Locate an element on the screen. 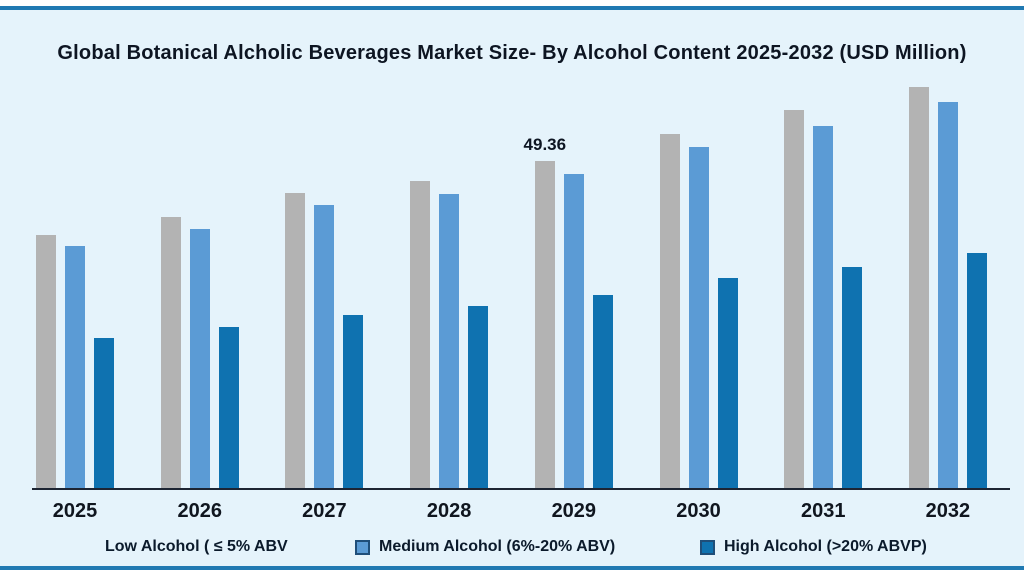 The height and width of the screenshot is (576, 1024). bar-2029-series0: 49.36 is located at coordinates (545, 311).